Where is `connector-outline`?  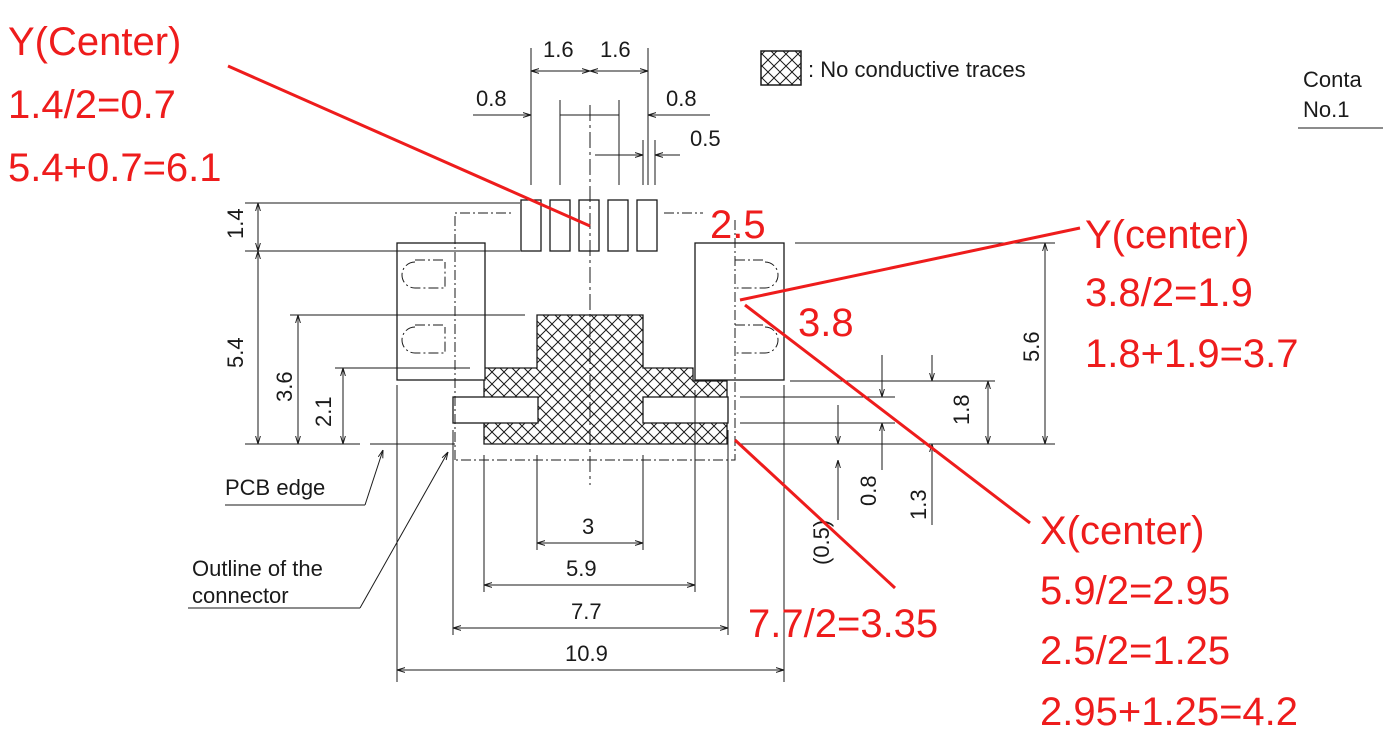 connector-outline is located at coordinates (590, 336).